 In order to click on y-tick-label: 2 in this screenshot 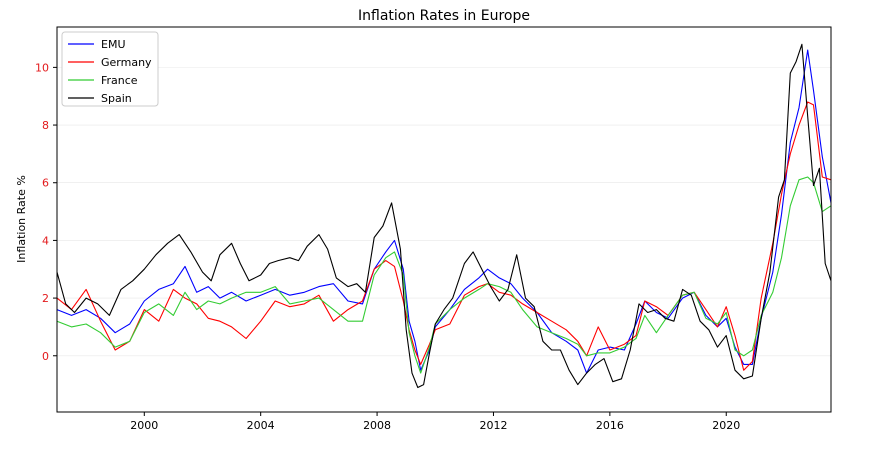, I will do `click(45, 298)`.